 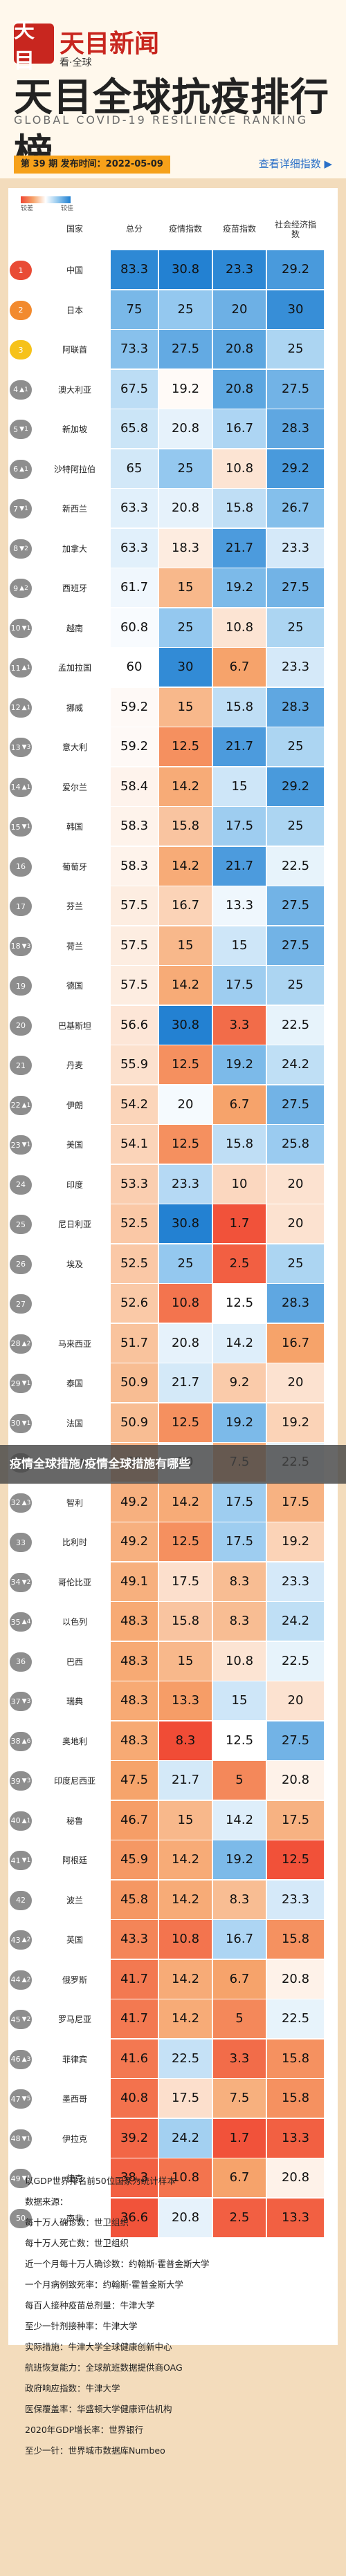 I want to click on country-name: 德国, so click(x=74, y=986).